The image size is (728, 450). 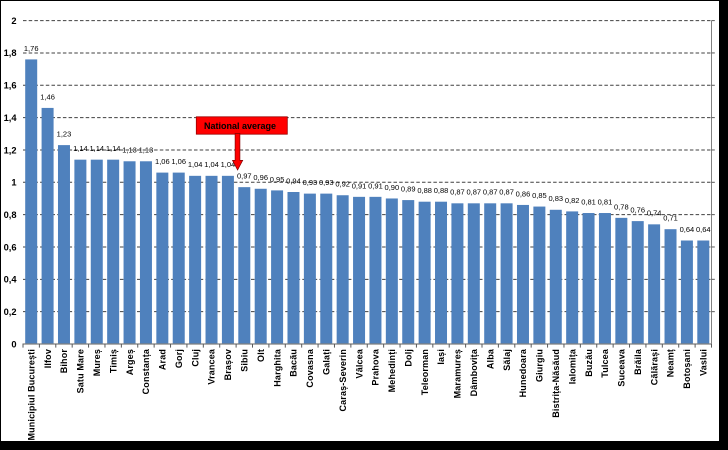 What do you see at coordinates (605, 363) in the screenshot?
I see `svg-text: Tulcea` at bounding box center [605, 363].